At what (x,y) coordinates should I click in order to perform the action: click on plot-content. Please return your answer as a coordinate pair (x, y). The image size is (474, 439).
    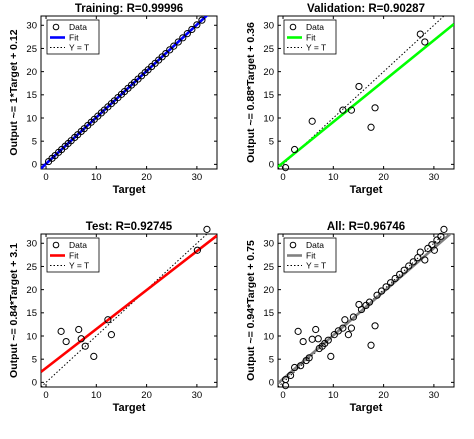
    Looking at the image, I should click on (129, 310).